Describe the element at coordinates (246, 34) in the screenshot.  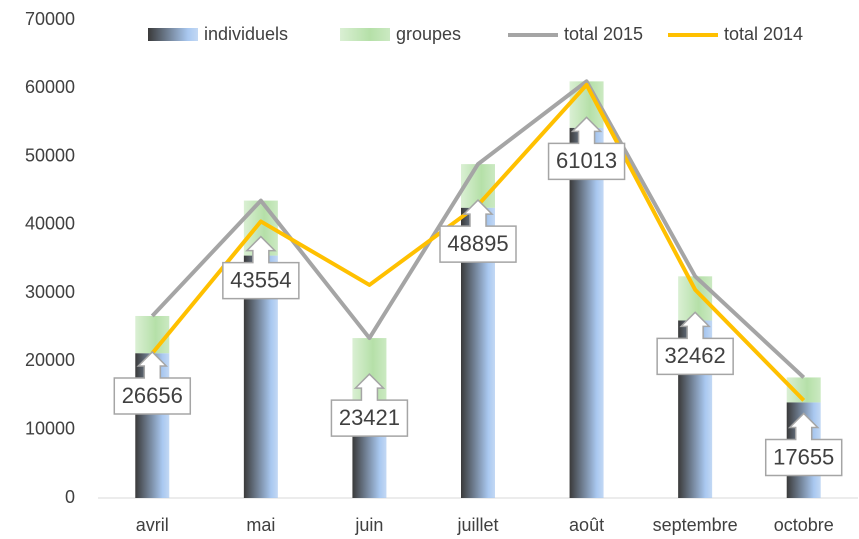
I see `legend-label: individuels` at that location.